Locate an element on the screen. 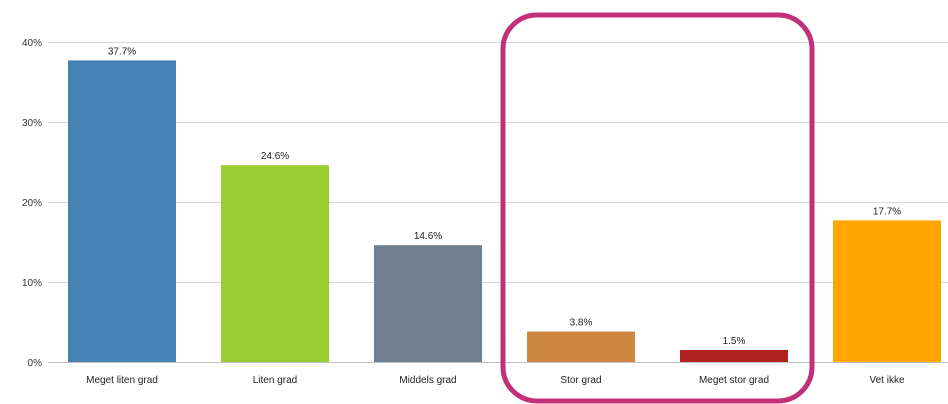 This screenshot has height=404, width=948. category-label: Stor grad is located at coordinates (580, 380).